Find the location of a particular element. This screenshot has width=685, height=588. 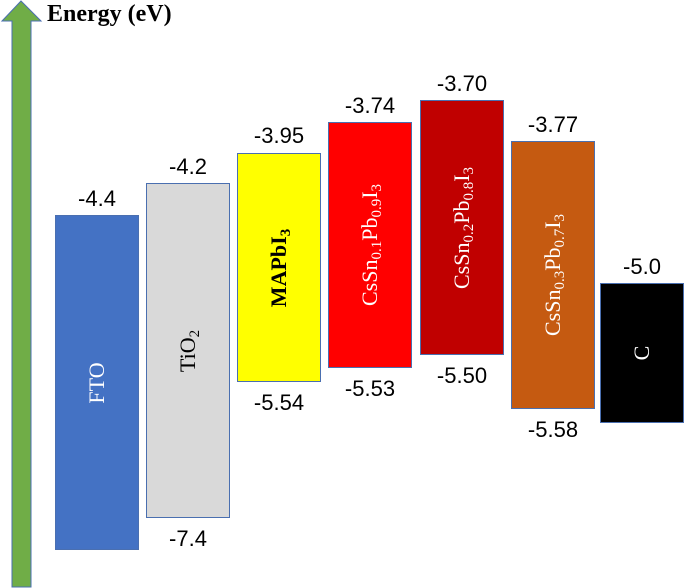

band-carbon: C is located at coordinates (642, 353).